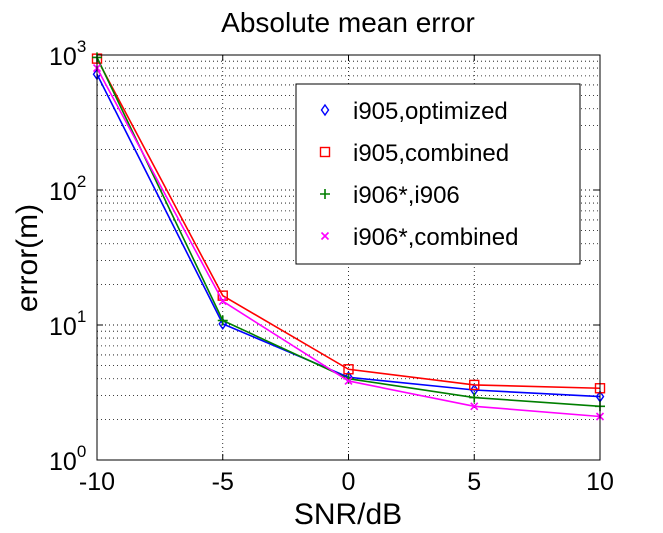 This screenshot has height=533, width=663. What do you see at coordinates (81, 316) in the screenshot?
I see `y-tick-exponent: 1` at bounding box center [81, 316].